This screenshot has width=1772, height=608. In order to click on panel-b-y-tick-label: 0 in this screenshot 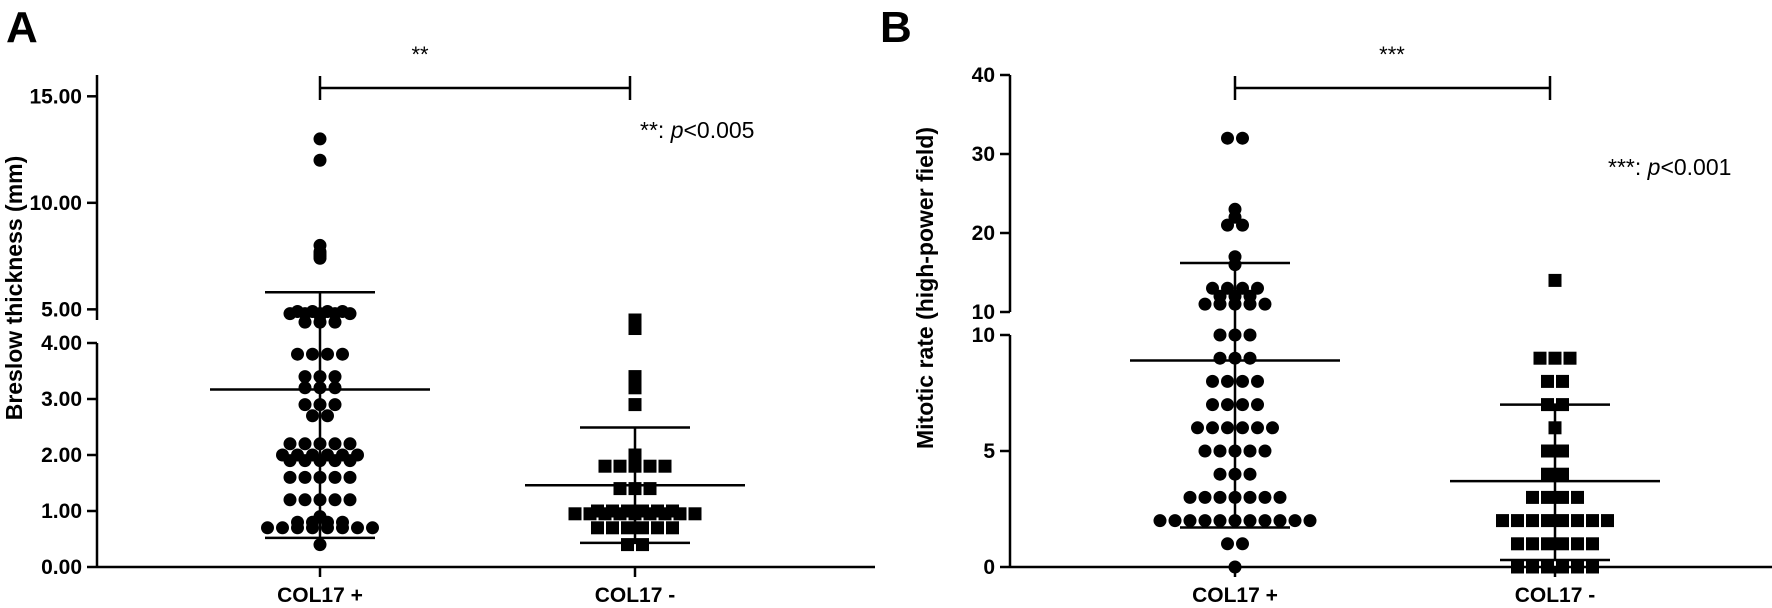, I will do `click(989, 567)`.